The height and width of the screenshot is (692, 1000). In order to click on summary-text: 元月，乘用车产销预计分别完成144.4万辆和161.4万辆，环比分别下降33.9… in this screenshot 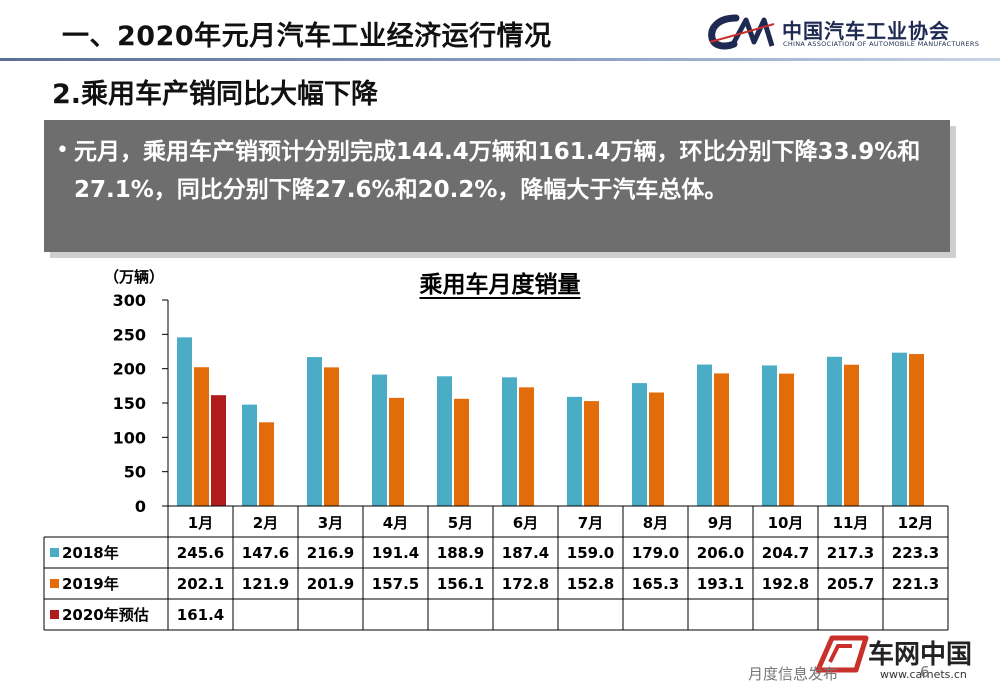, I will do `click(497, 171)`.